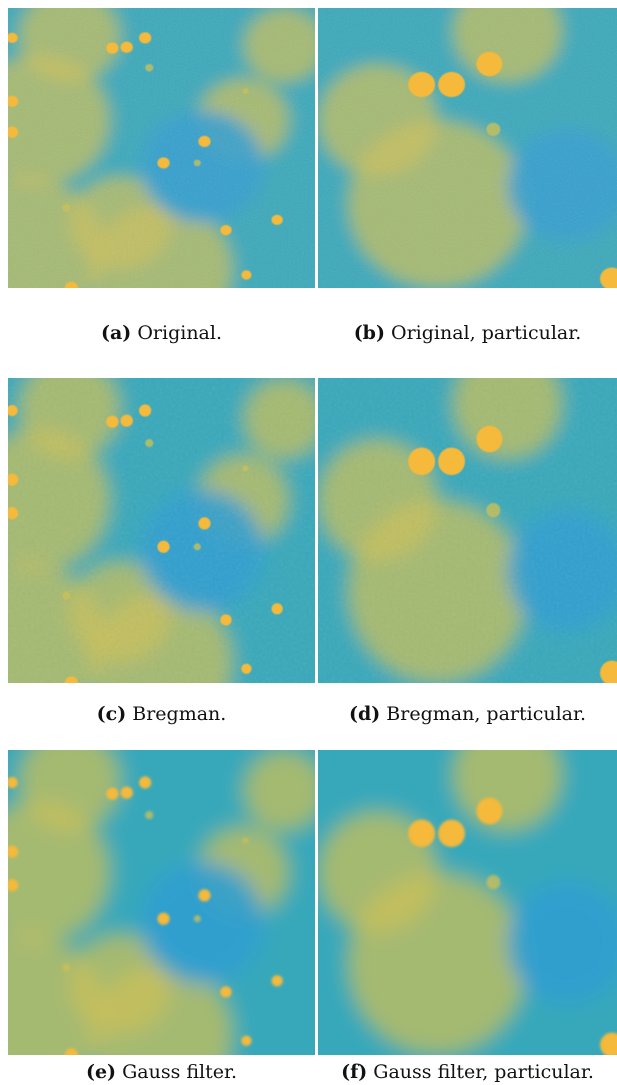  I want to click on panel-e-svg, so click(161, 902).